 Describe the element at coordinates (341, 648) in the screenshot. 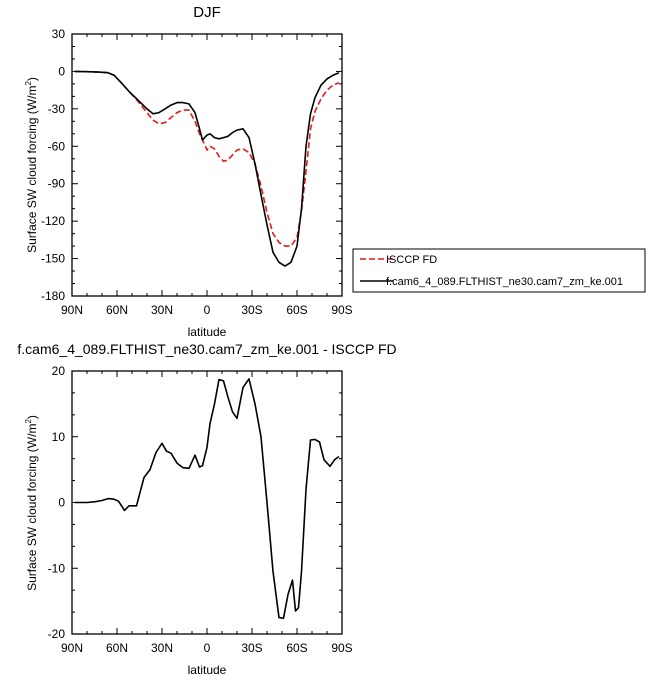

I see `chart-bottom-xtick-label: 90S` at that location.